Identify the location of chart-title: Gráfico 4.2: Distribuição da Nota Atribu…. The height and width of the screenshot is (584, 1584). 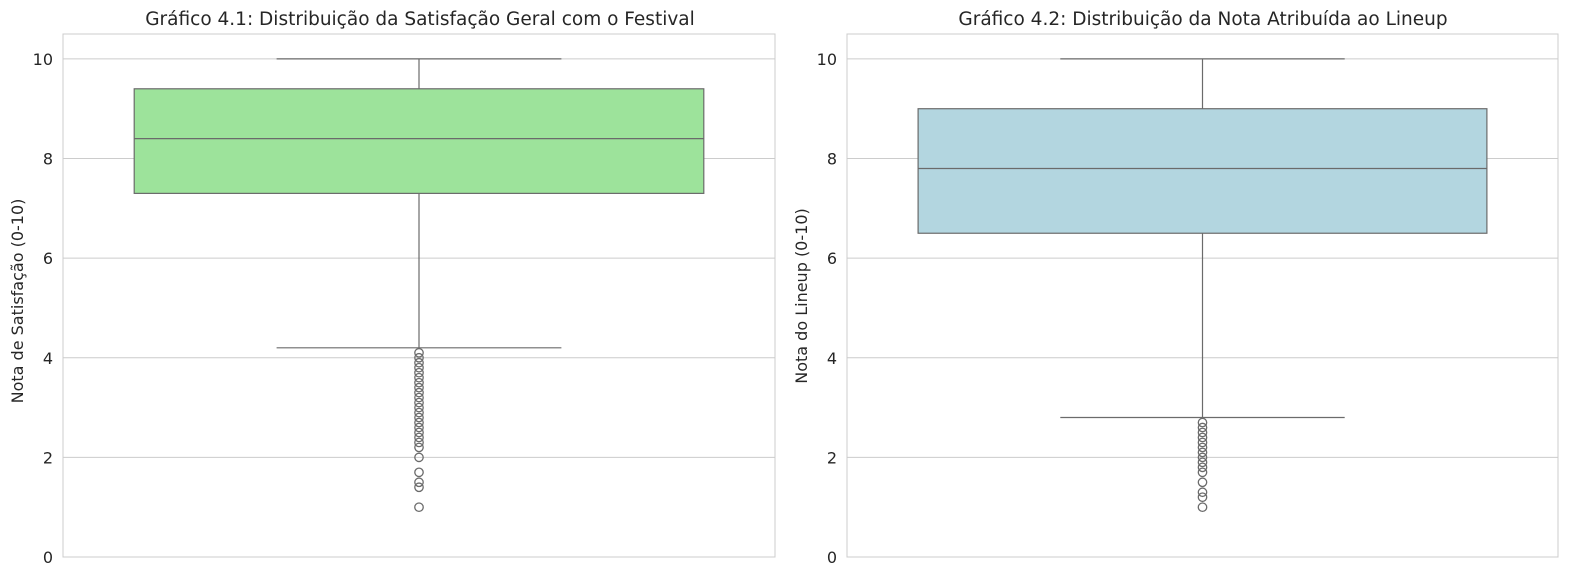
(1202, 19).